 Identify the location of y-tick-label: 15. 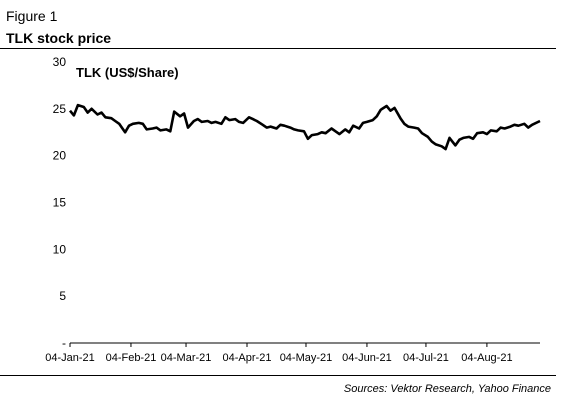
(60, 203).